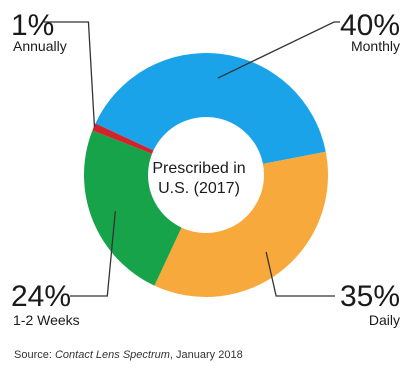  I want to click on slice-label-1-2-weeks: 1-2 Weeks, so click(46, 320).